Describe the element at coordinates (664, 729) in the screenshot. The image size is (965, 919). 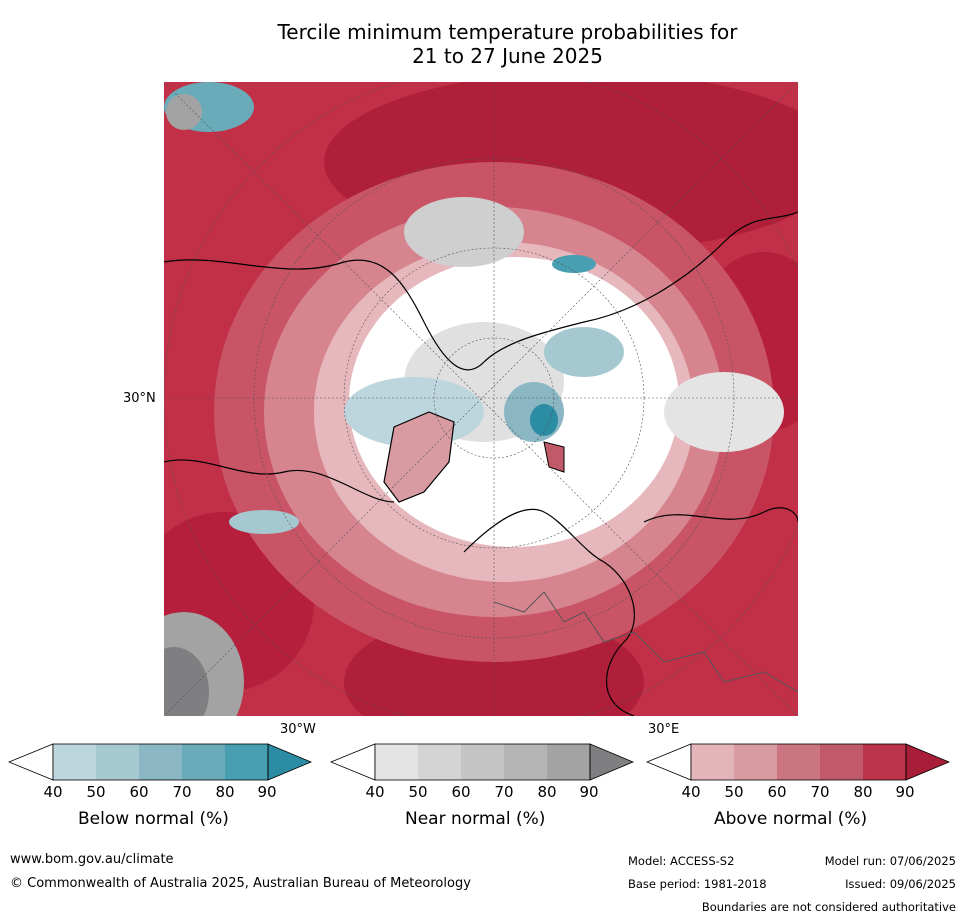
I see `longitude-label-30e: 30°E` at that location.